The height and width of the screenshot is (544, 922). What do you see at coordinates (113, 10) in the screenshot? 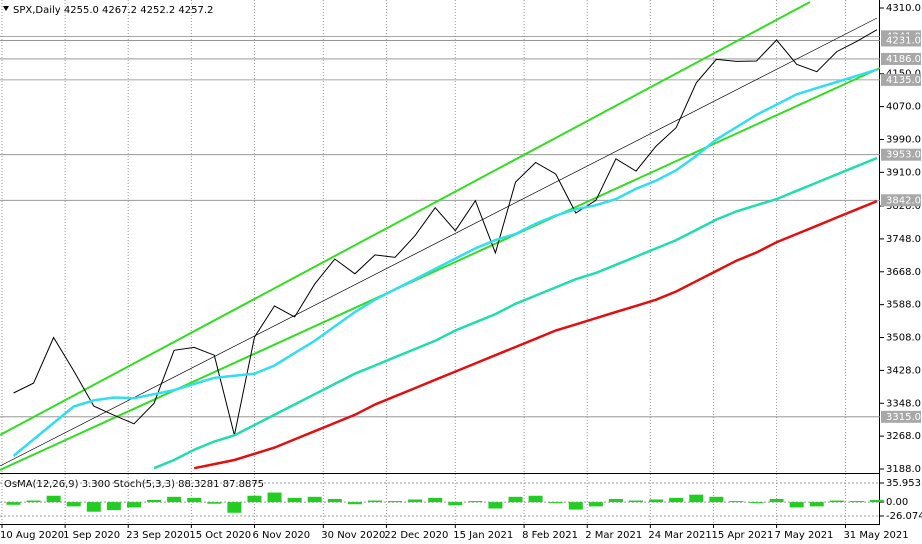
I see `chart-title: SPX,Daily 4255.0 4267.2 4252.2 4257.2` at bounding box center [113, 10].